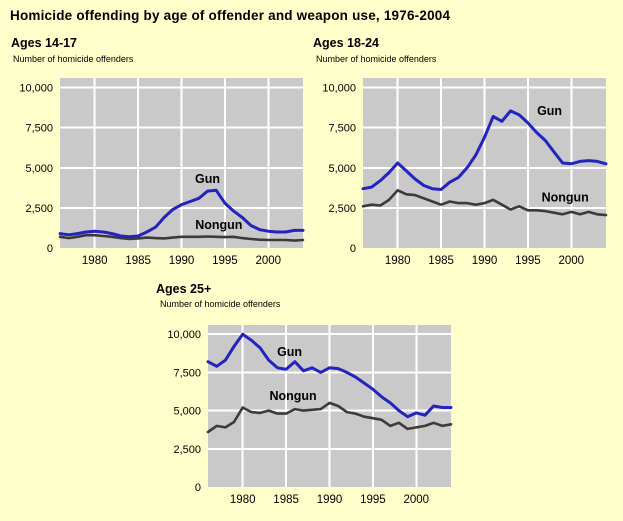 This screenshot has height=521, width=623. What do you see at coordinates (346, 43) in the screenshot?
I see `chart-title-ages-18-24: Ages 18-24` at bounding box center [346, 43].